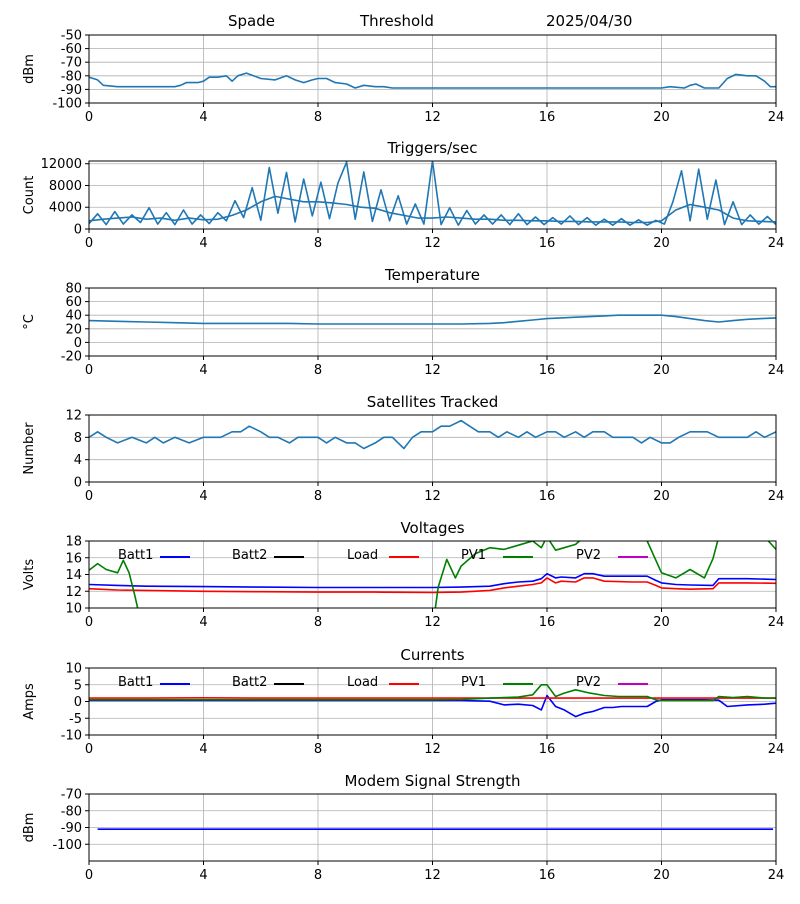 The width and height of the screenshot is (800, 904). I want to click on panel-title: Currents, so click(432, 655).